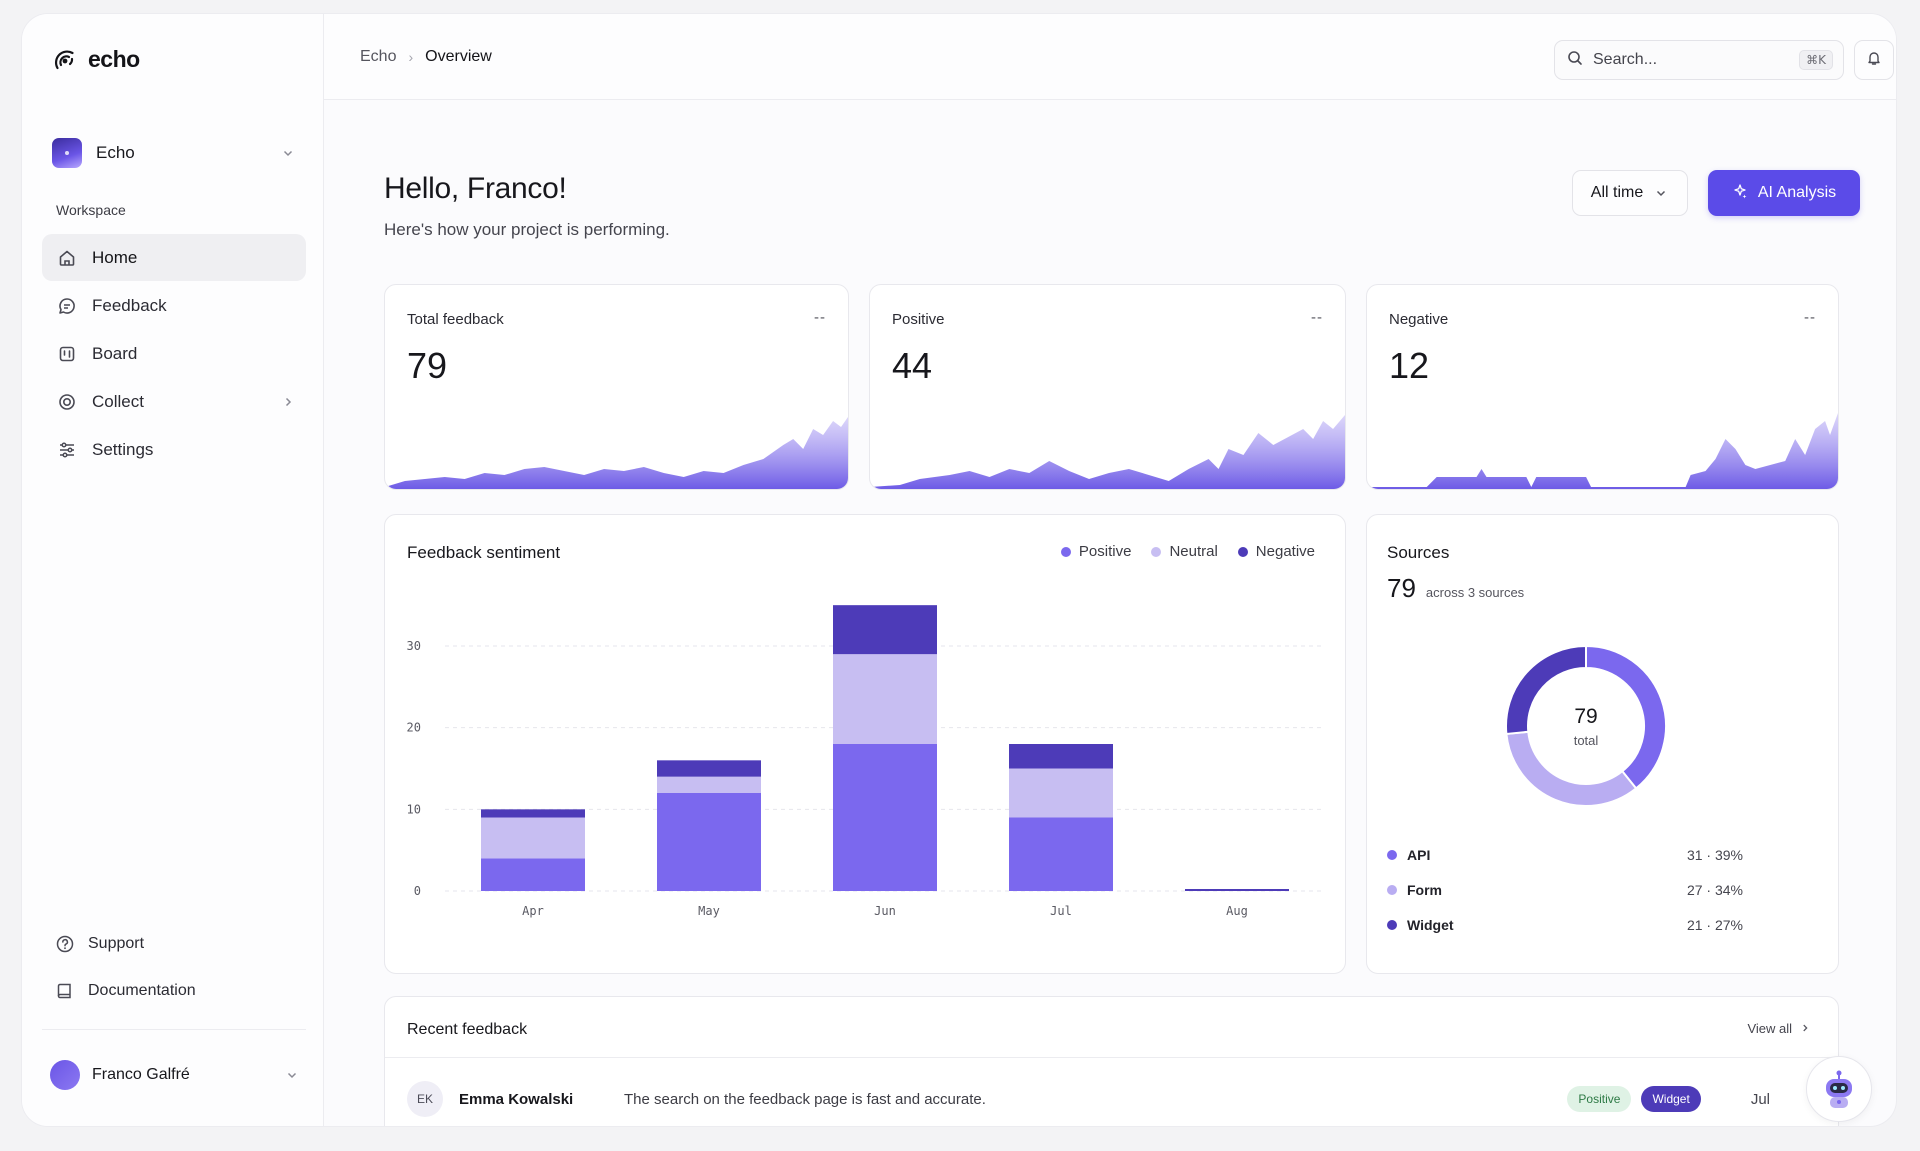 The width and height of the screenshot is (1920, 1151). I want to click on time-range-select: All time, so click(1630, 193).